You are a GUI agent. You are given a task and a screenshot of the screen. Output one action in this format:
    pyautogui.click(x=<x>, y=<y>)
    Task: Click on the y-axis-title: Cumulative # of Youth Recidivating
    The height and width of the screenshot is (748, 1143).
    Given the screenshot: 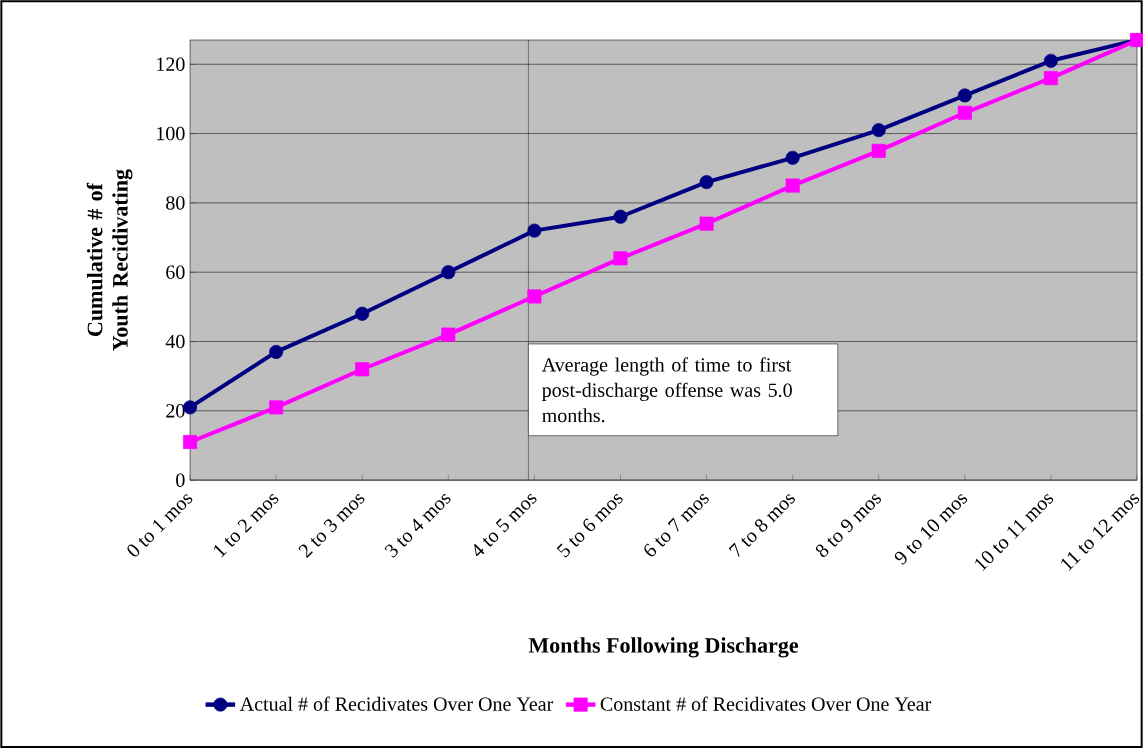 What is the action you would take?
    pyautogui.click(x=109, y=260)
    